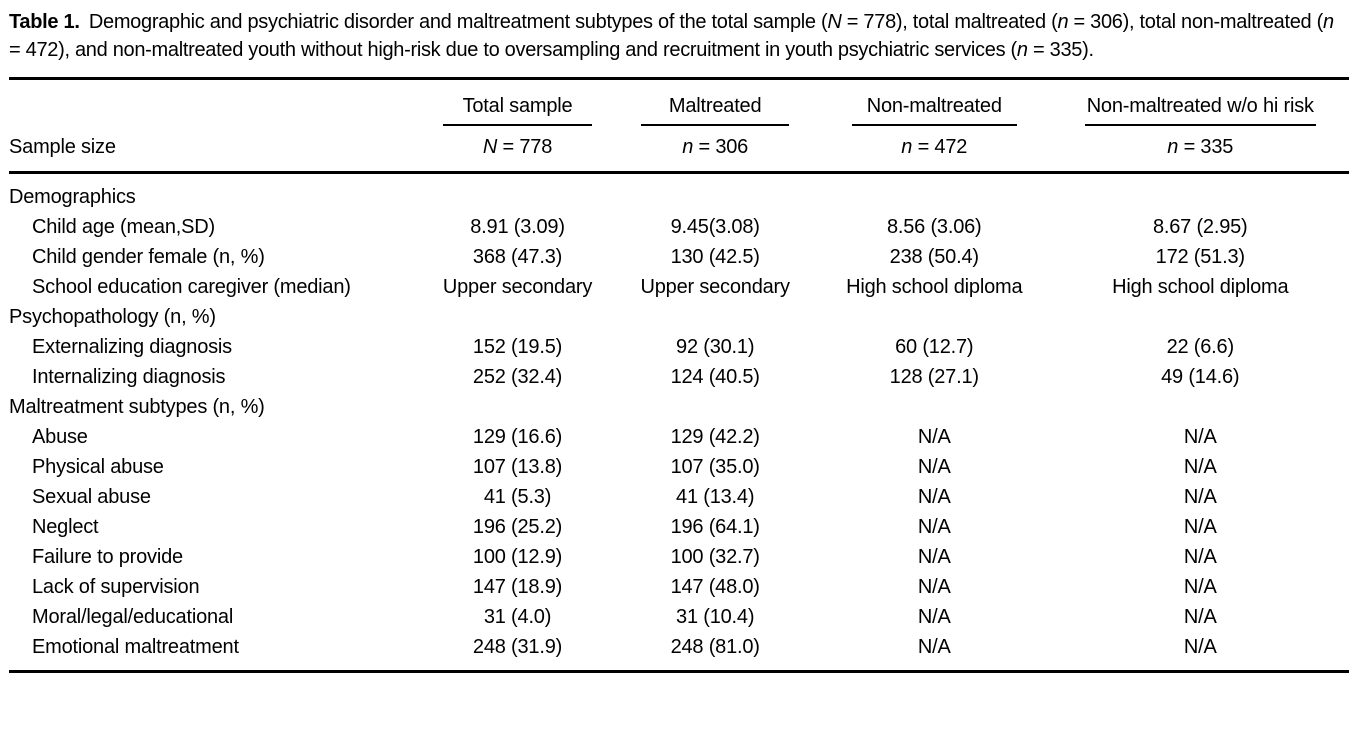 The image size is (1358, 756). What do you see at coordinates (517, 557) in the screenshot?
I see `table-cell: 100 (12.9)` at bounding box center [517, 557].